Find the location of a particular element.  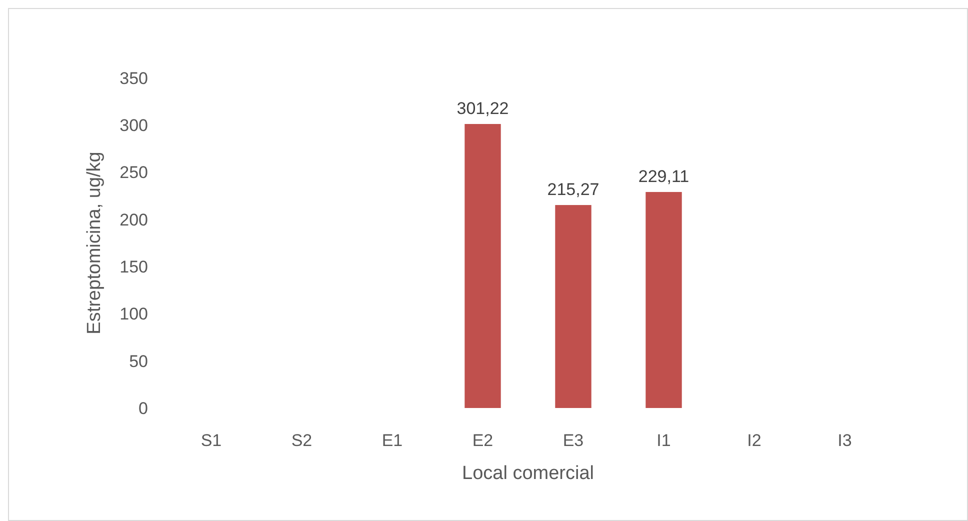

x-tick-label: I1 is located at coordinates (663, 440).